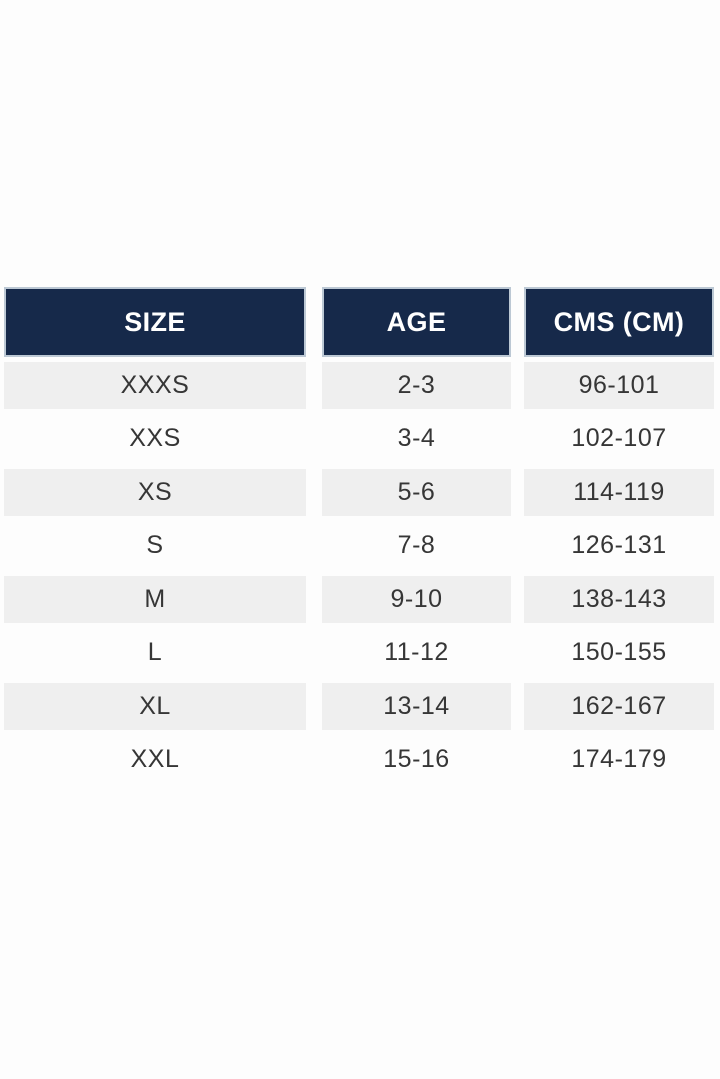 This screenshot has height=1079, width=720. What do you see at coordinates (619, 707) in the screenshot?
I see `cell-cms-xl: 162-167` at bounding box center [619, 707].